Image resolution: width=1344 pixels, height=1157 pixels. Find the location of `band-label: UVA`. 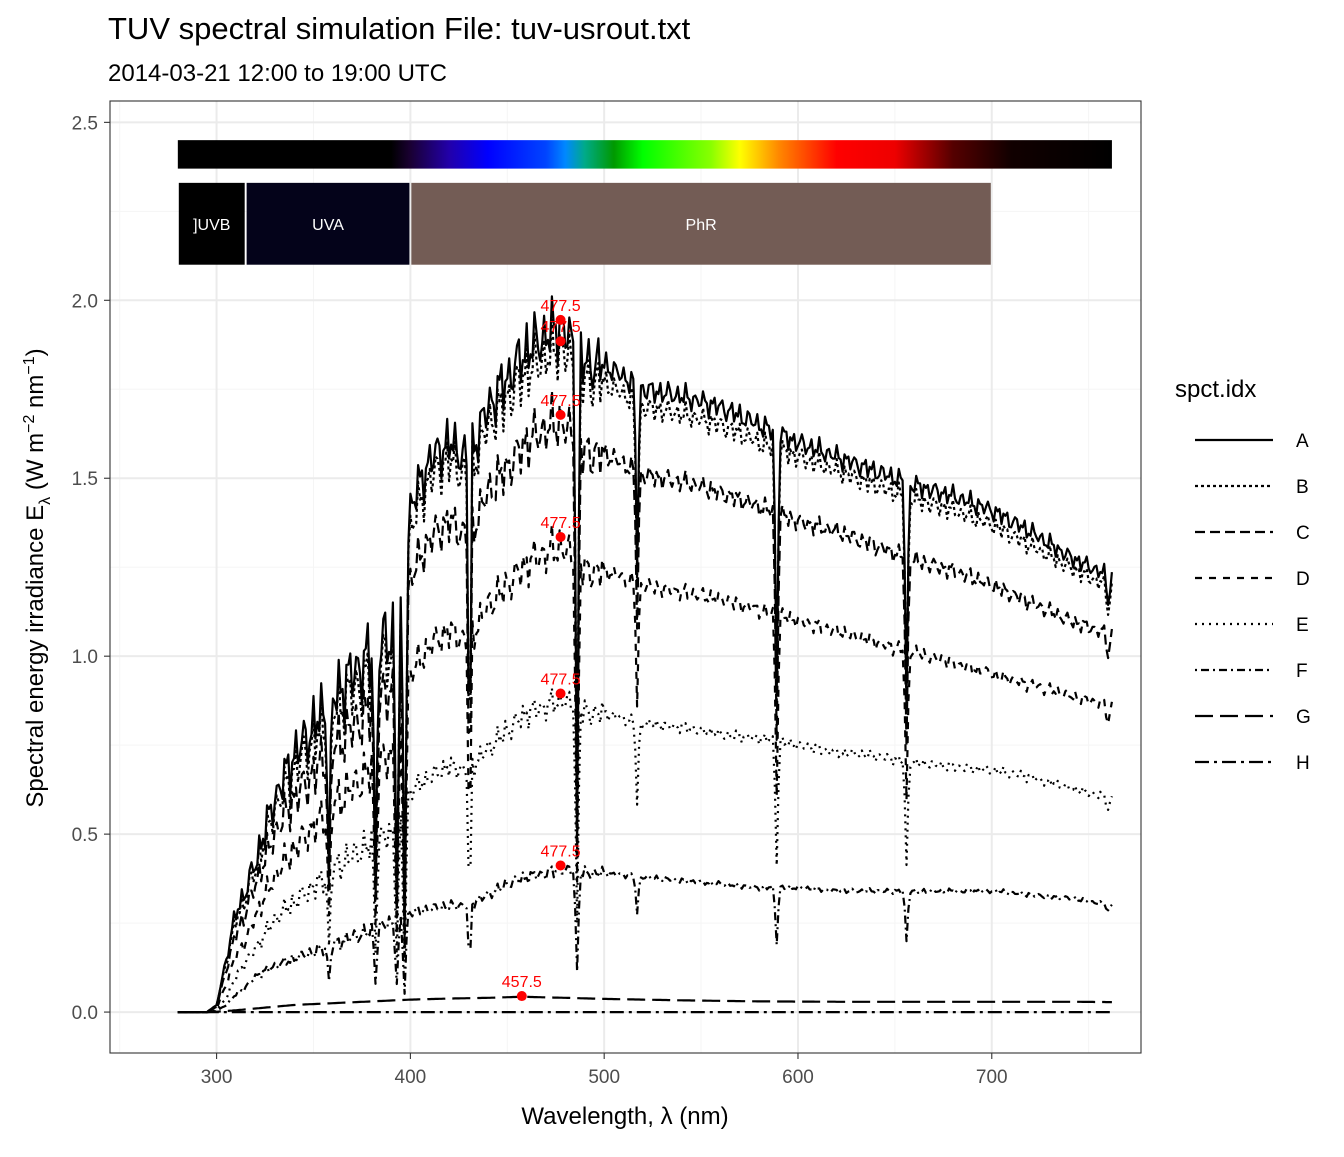

band-label: UVA is located at coordinates (328, 225).